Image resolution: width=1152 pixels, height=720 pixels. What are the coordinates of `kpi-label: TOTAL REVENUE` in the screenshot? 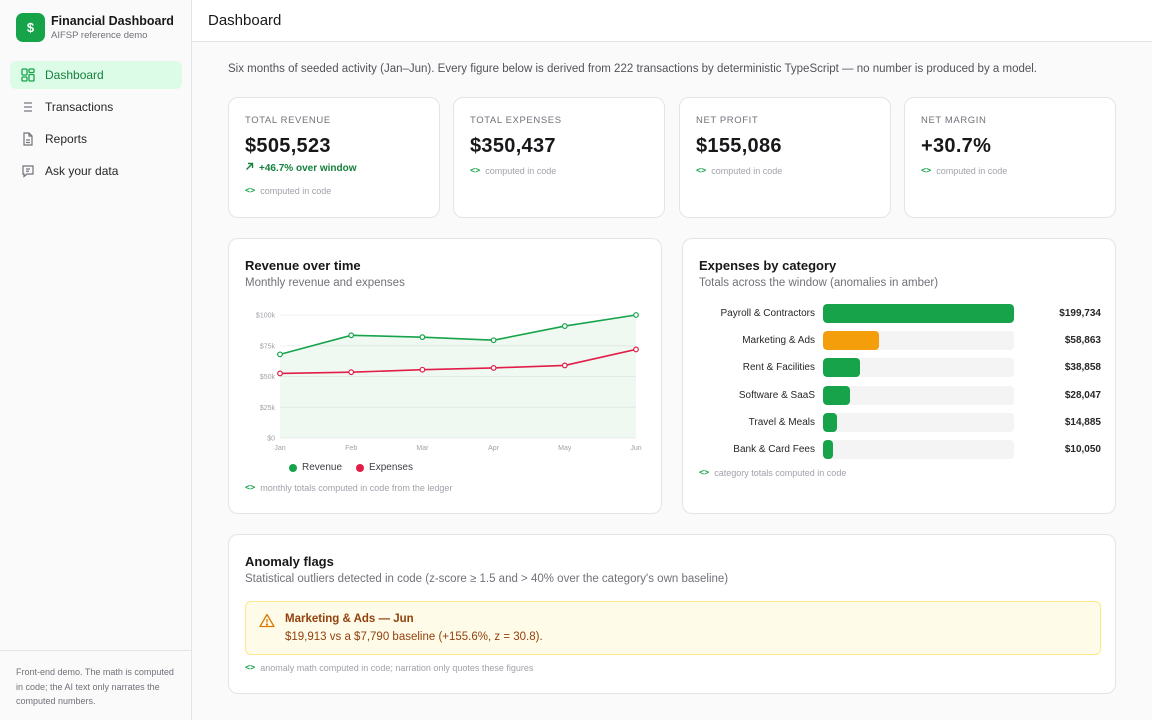 It's located at (288, 120).